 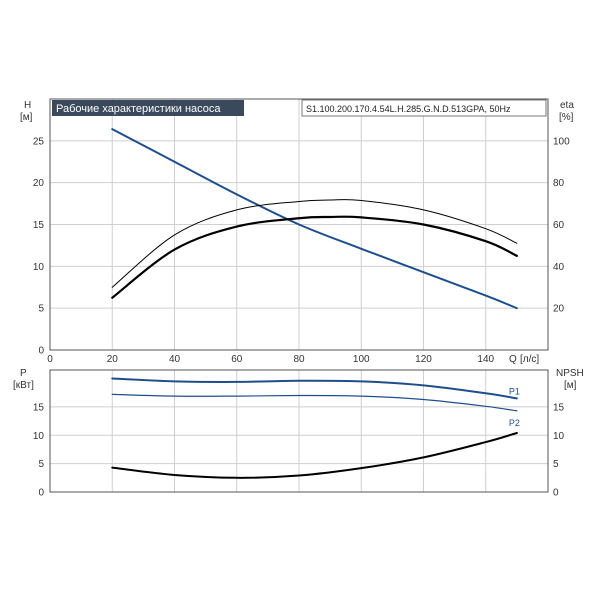 What do you see at coordinates (559, 407) in the screenshot?
I see `lower-right-tick-label: 15` at bounding box center [559, 407].